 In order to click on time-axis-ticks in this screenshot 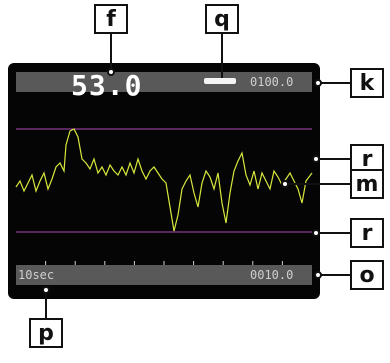, I will do `click(164, 263)`.